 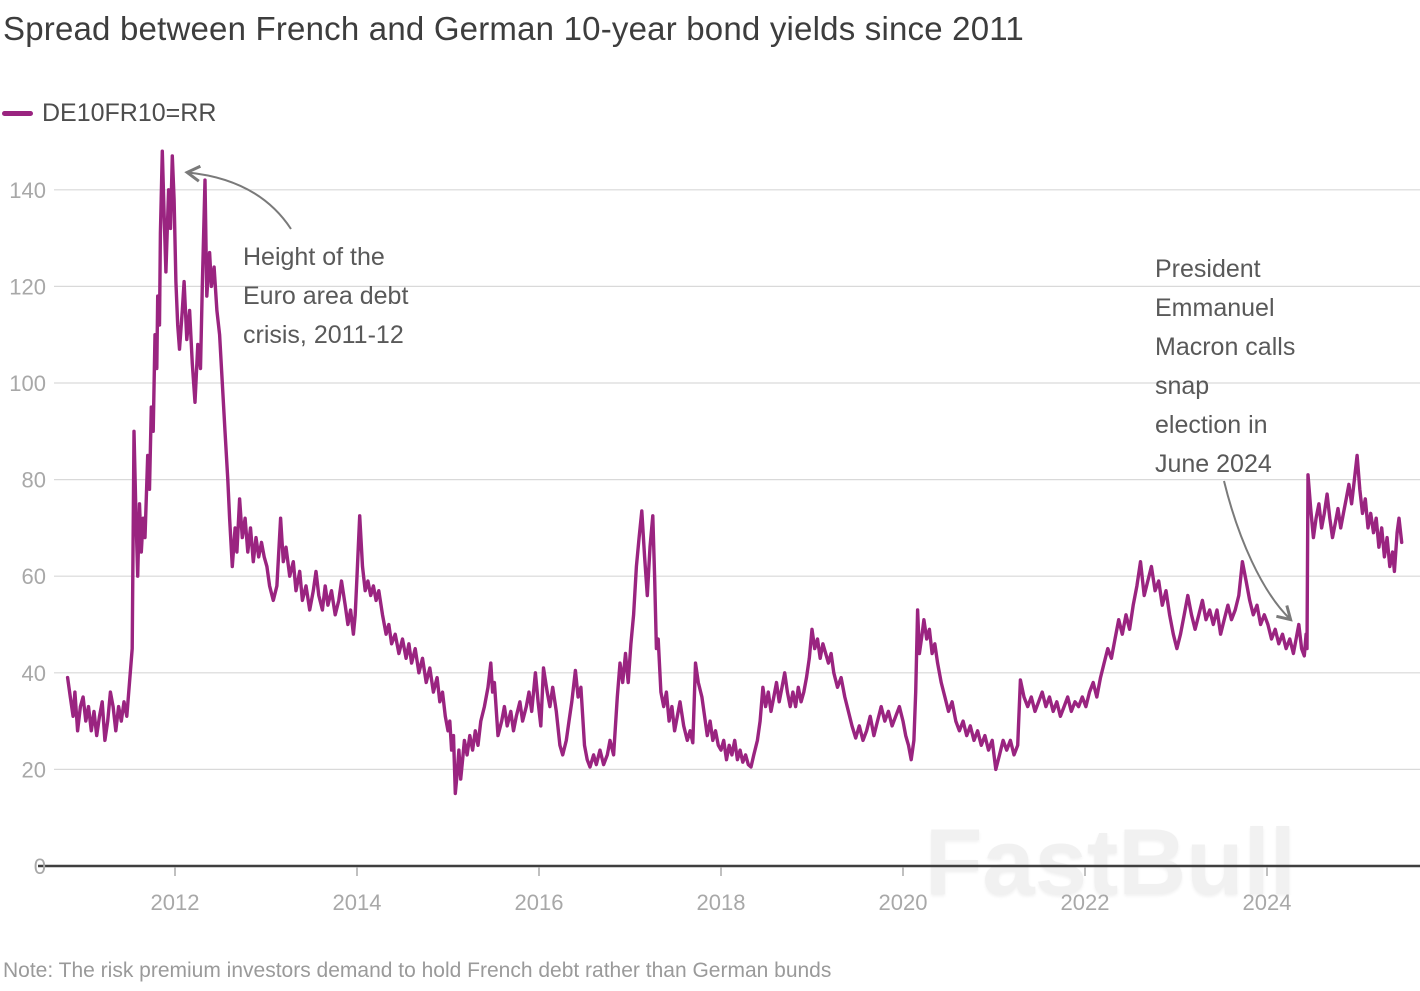 I want to click on y-tick-label: 20, so click(x=34, y=769).